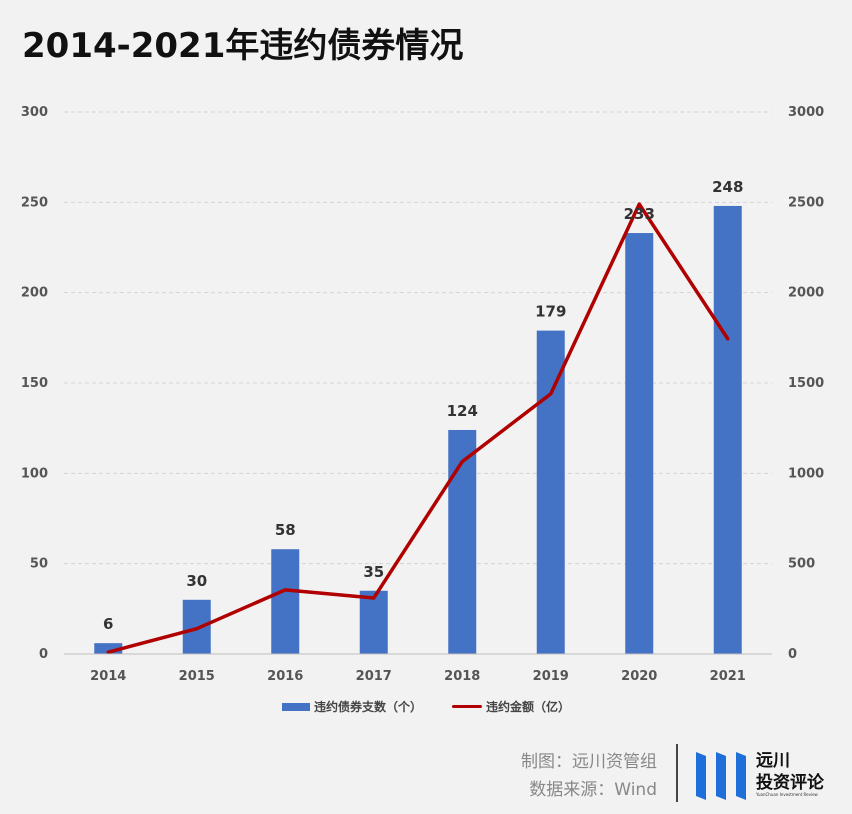 This screenshot has width=852, height=814. What do you see at coordinates (727, 187) in the screenshot?
I see `bar-data-label: 248` at bounding box center [727, 187].